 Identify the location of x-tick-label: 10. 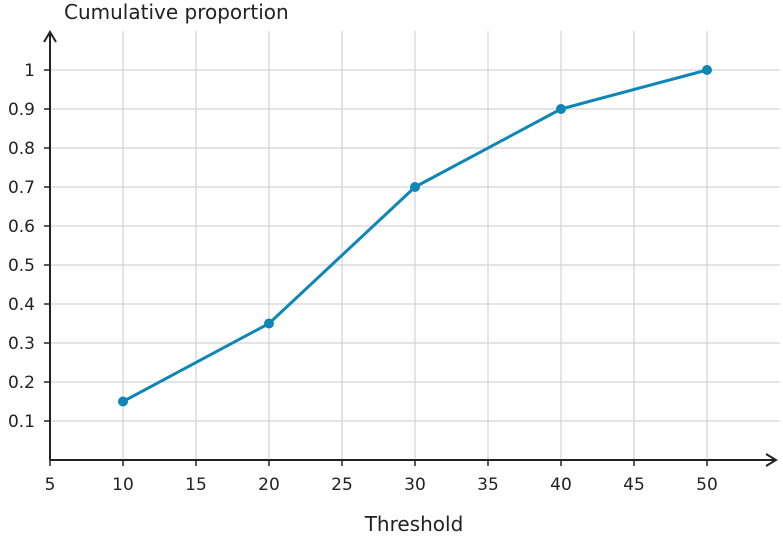
(123, 485).